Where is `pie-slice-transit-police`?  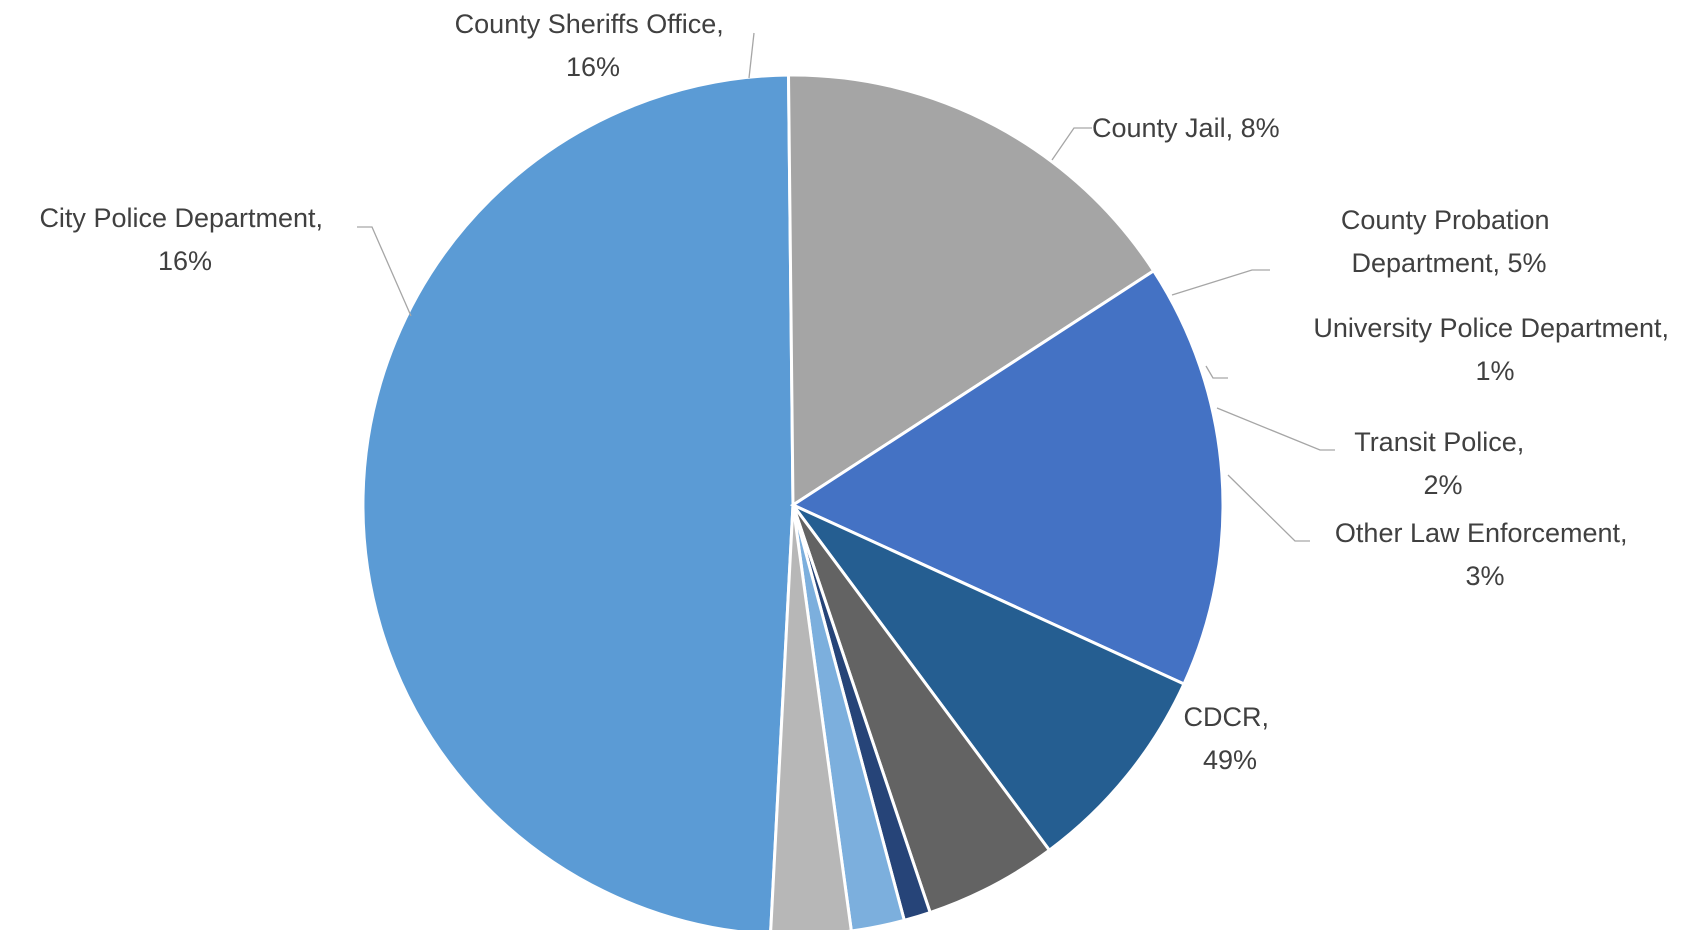
pie-slice-transit-police is located at coordinates (849, 717).